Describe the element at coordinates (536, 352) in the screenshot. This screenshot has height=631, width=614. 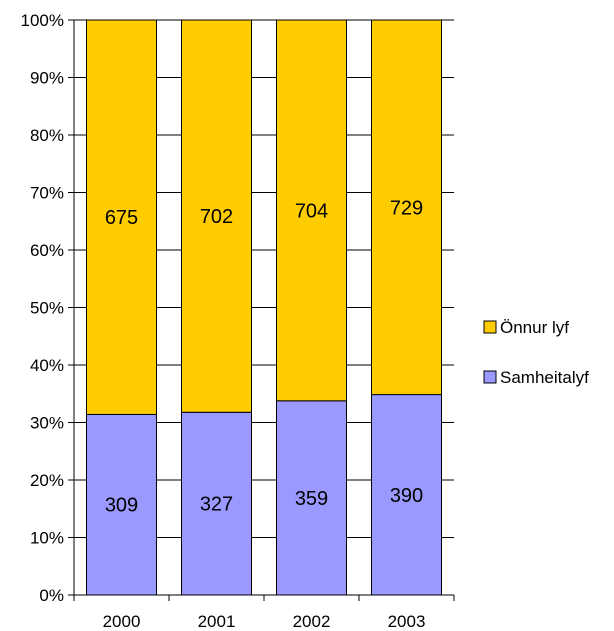
I see `legend: Önnur lyf Samheitalyf` at that location.